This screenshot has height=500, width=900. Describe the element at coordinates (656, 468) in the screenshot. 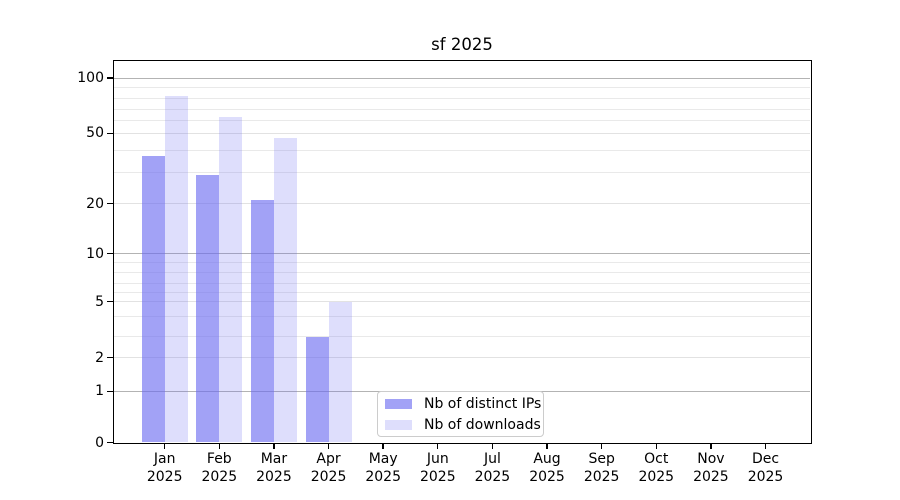

I see `x-tick-label-oct: Oct 2025` at that location.